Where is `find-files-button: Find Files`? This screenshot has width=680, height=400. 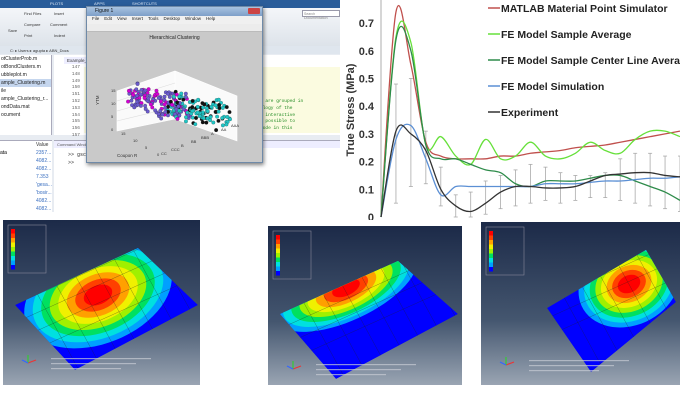 find-files-button: Find Files is located at coordinates (33, 13).